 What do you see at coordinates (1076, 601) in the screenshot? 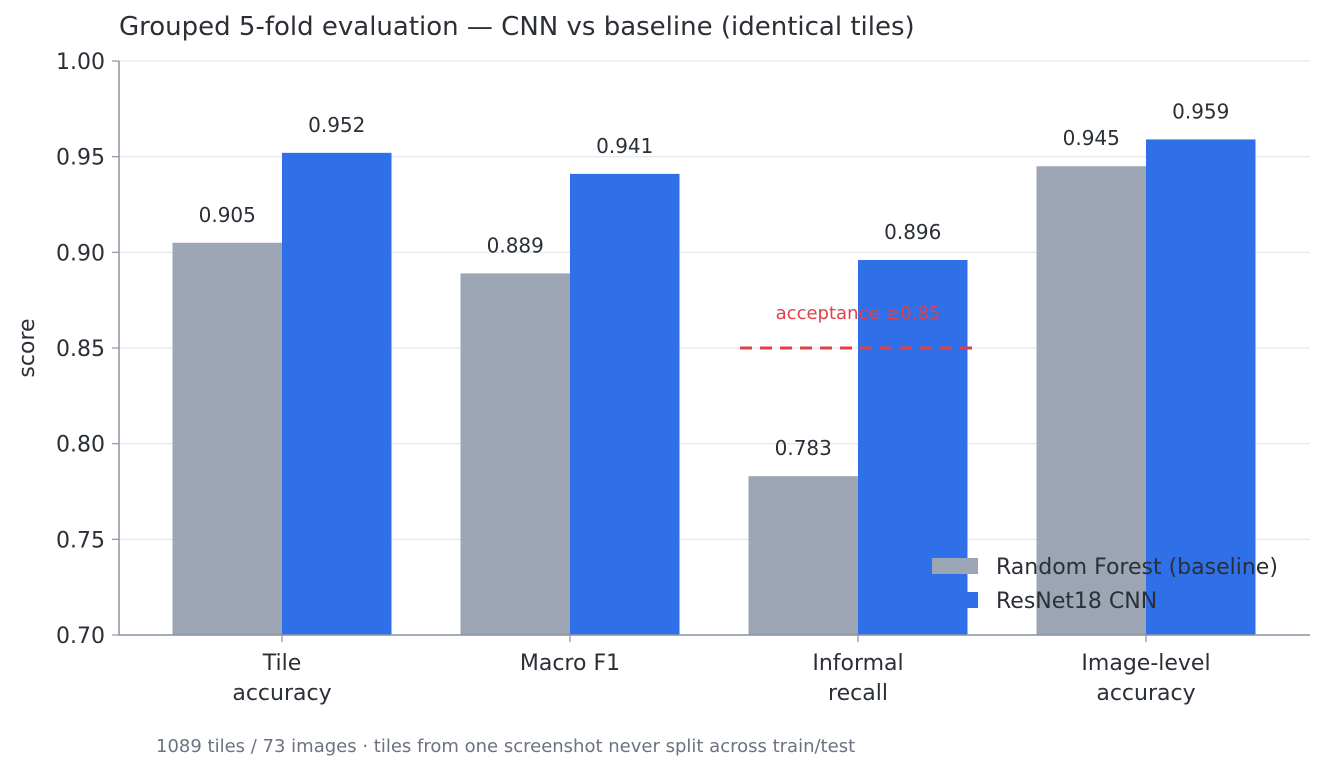
I see `legend-entry: ResNet18 CNN` at bounding box center [1076, 601].